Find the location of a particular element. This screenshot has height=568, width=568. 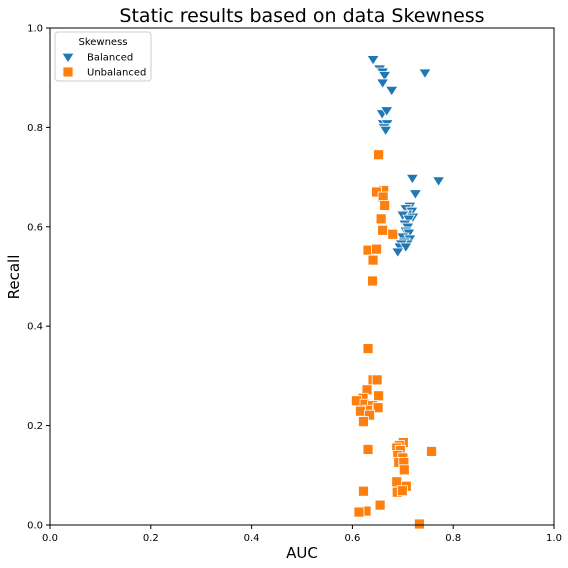

chart-title: Static results based on data Skewness is located at coordinates (301, 16).